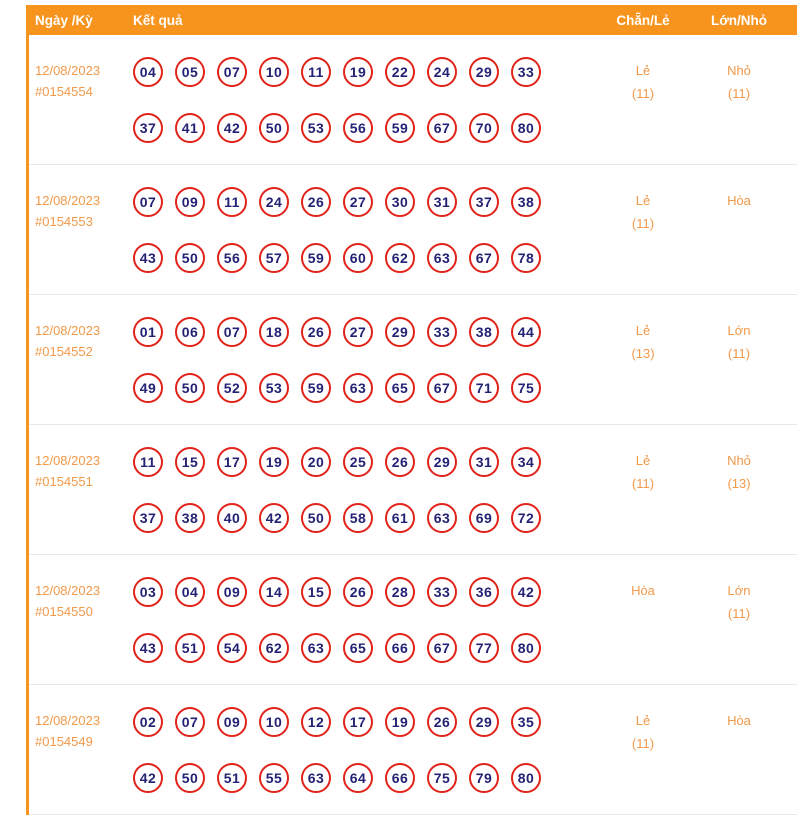  Describe the element at coordinates (81, 110) in the screenshot. I see `date-period-cell: 12/08/2023 #0154554` at that location.